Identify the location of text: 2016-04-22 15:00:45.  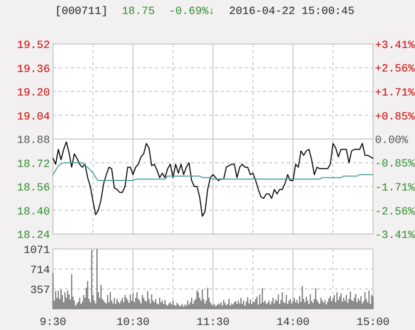
(291, 12).